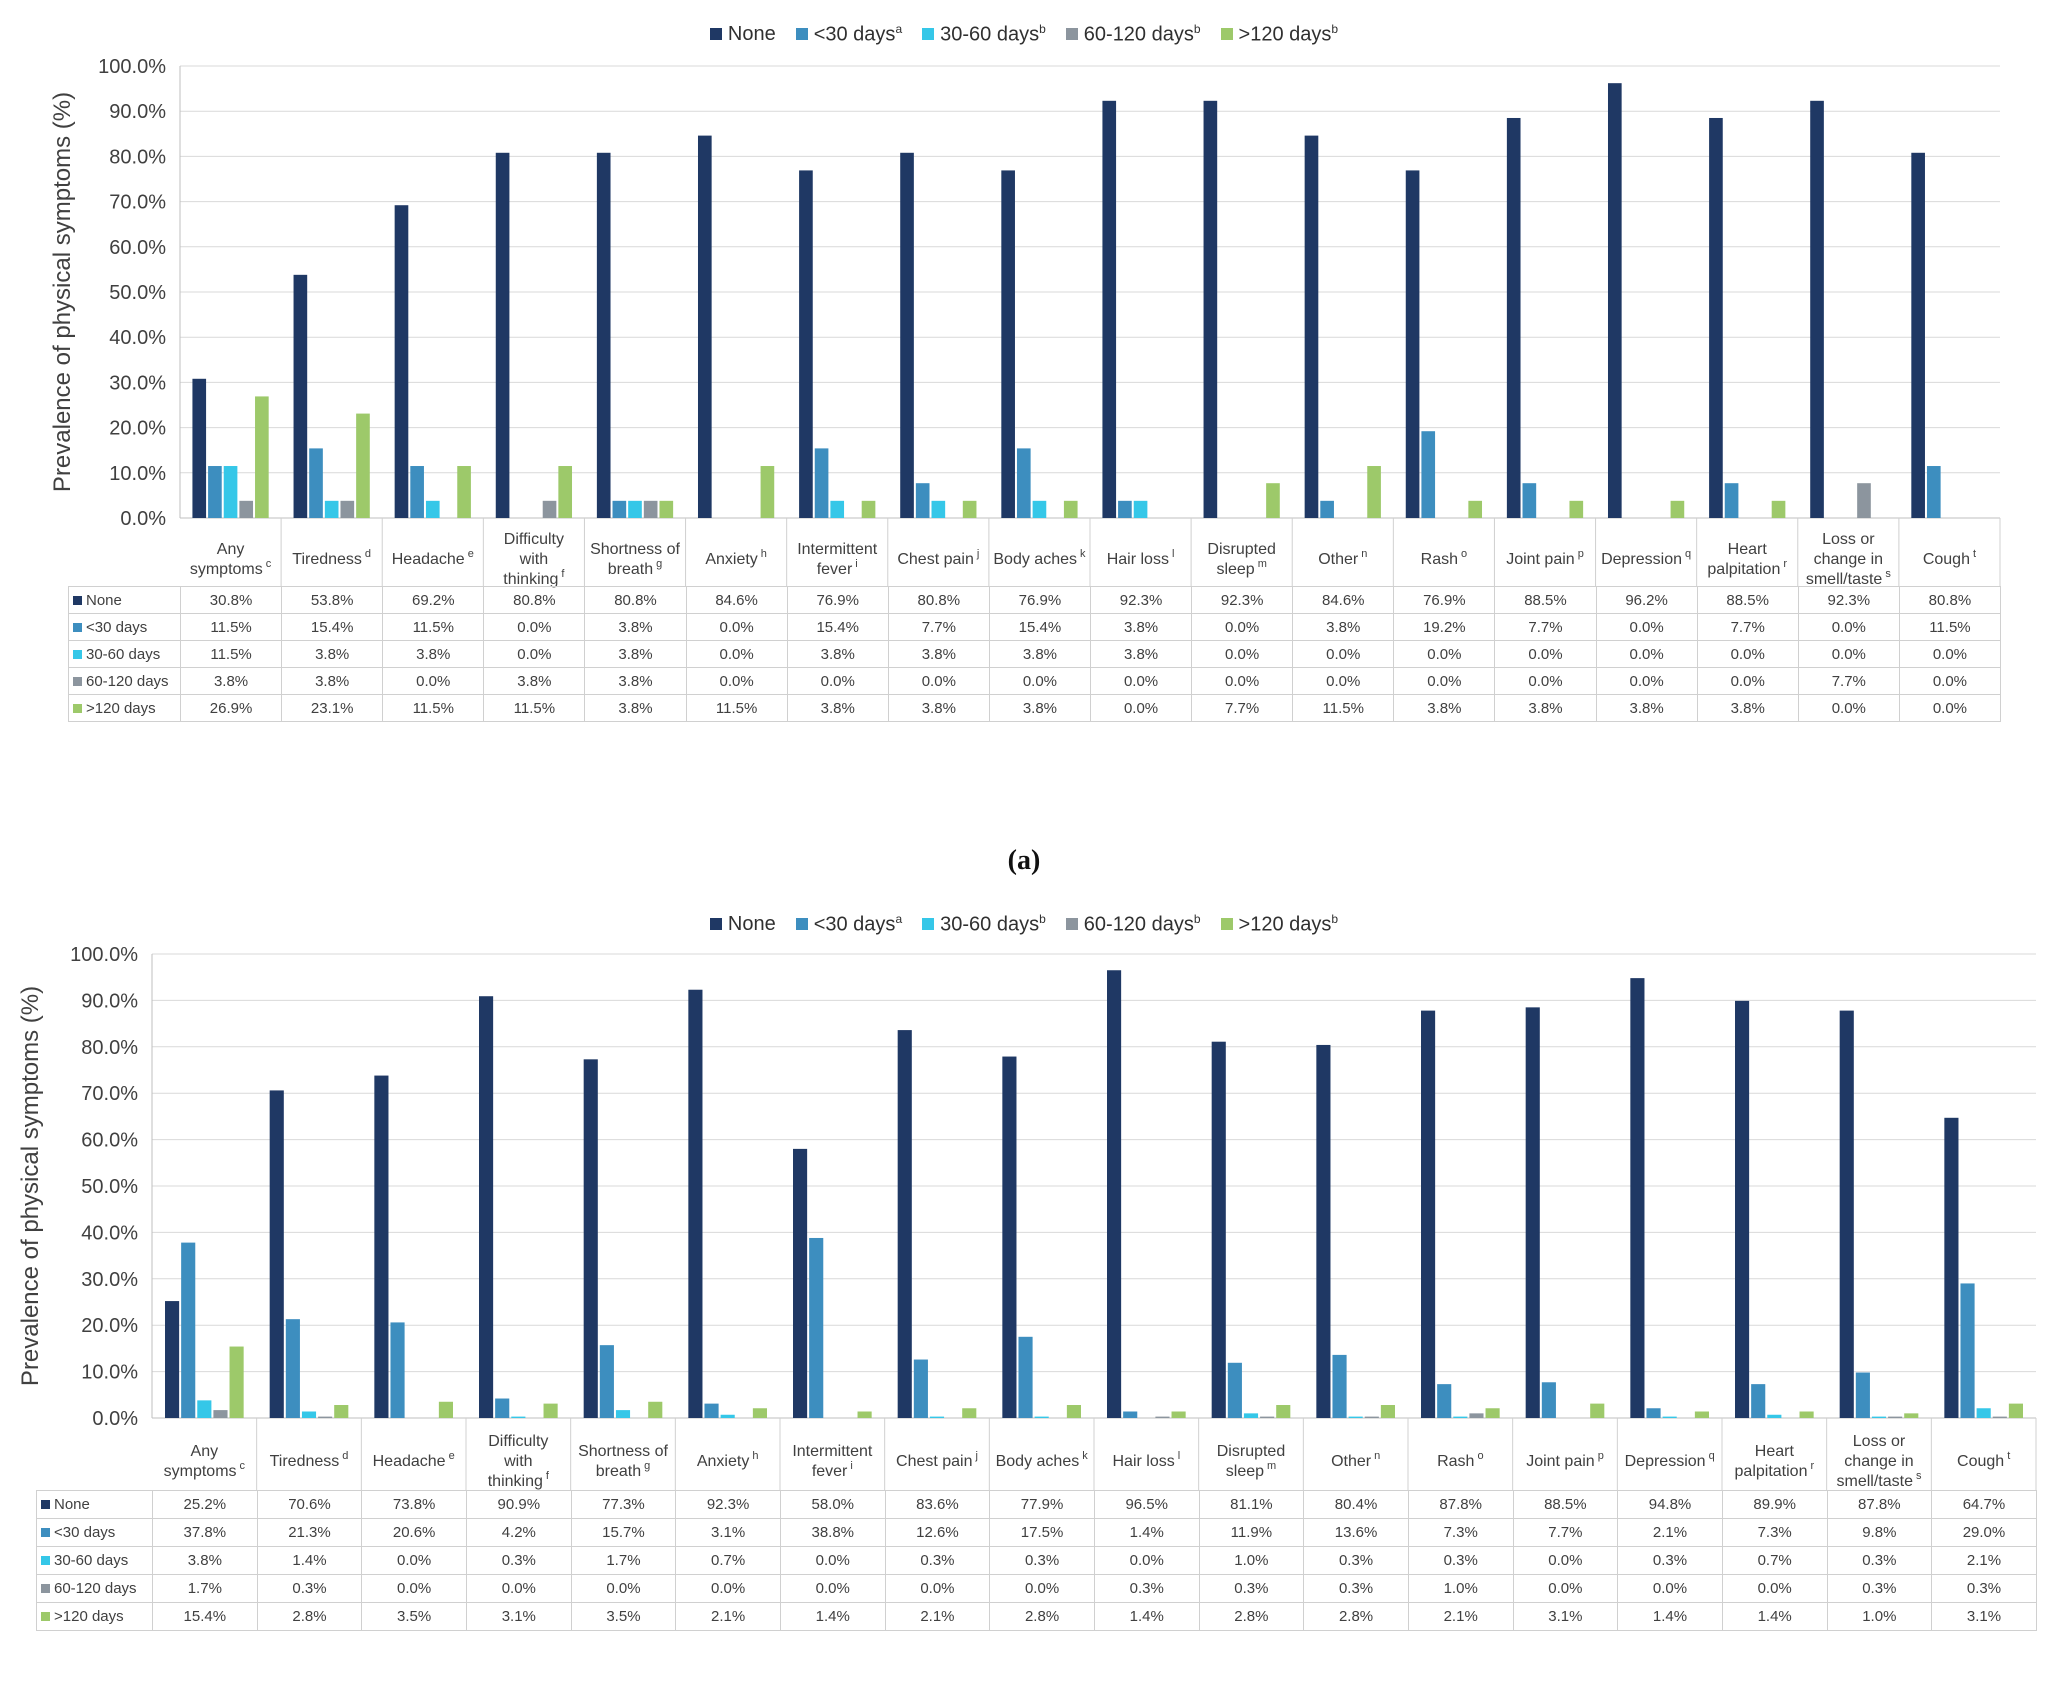  Describe the element at coordinates (137, 383) in the screenshot. I see `y-tick-label: 30.0%` at that location.